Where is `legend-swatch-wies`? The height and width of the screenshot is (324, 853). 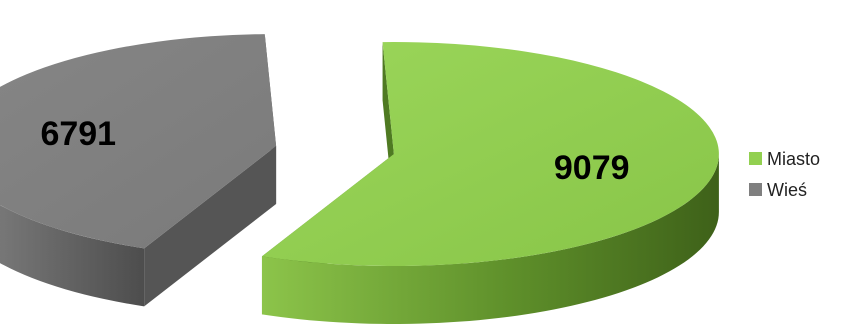
legend-swatch-wies is located at coordinates (755, 189).